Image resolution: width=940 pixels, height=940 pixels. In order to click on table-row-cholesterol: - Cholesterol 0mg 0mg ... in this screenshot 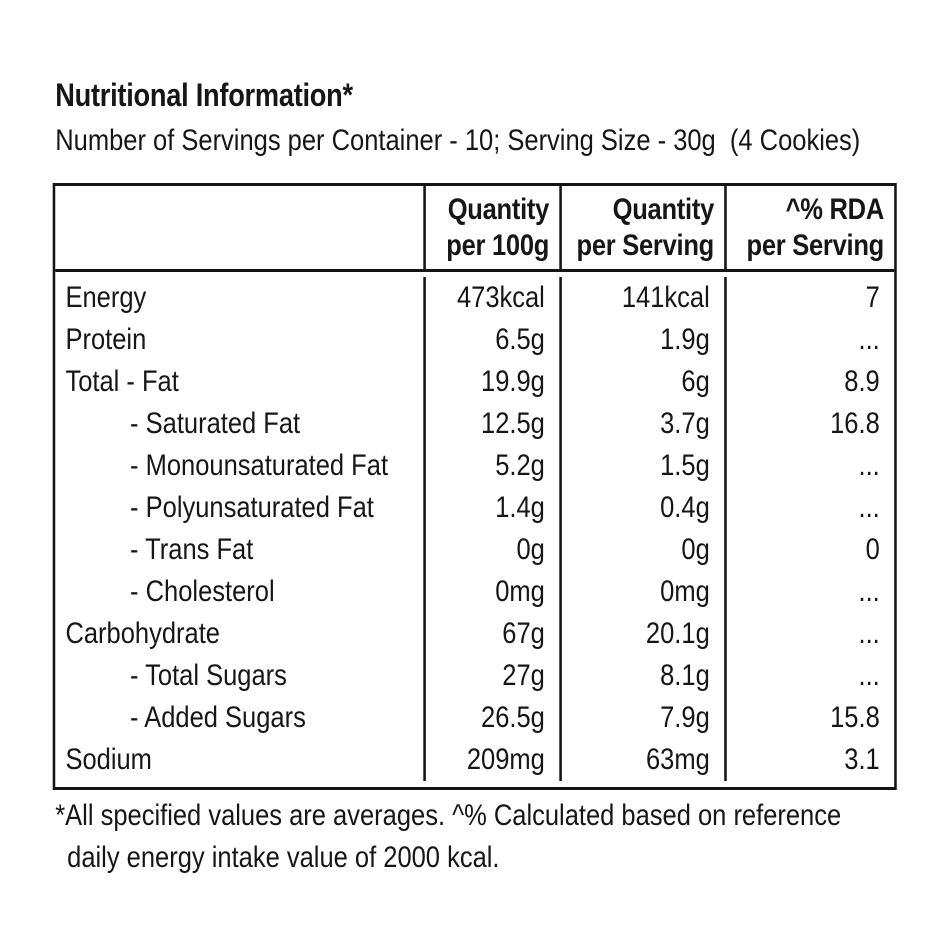, I will do `click(474, 592)`.